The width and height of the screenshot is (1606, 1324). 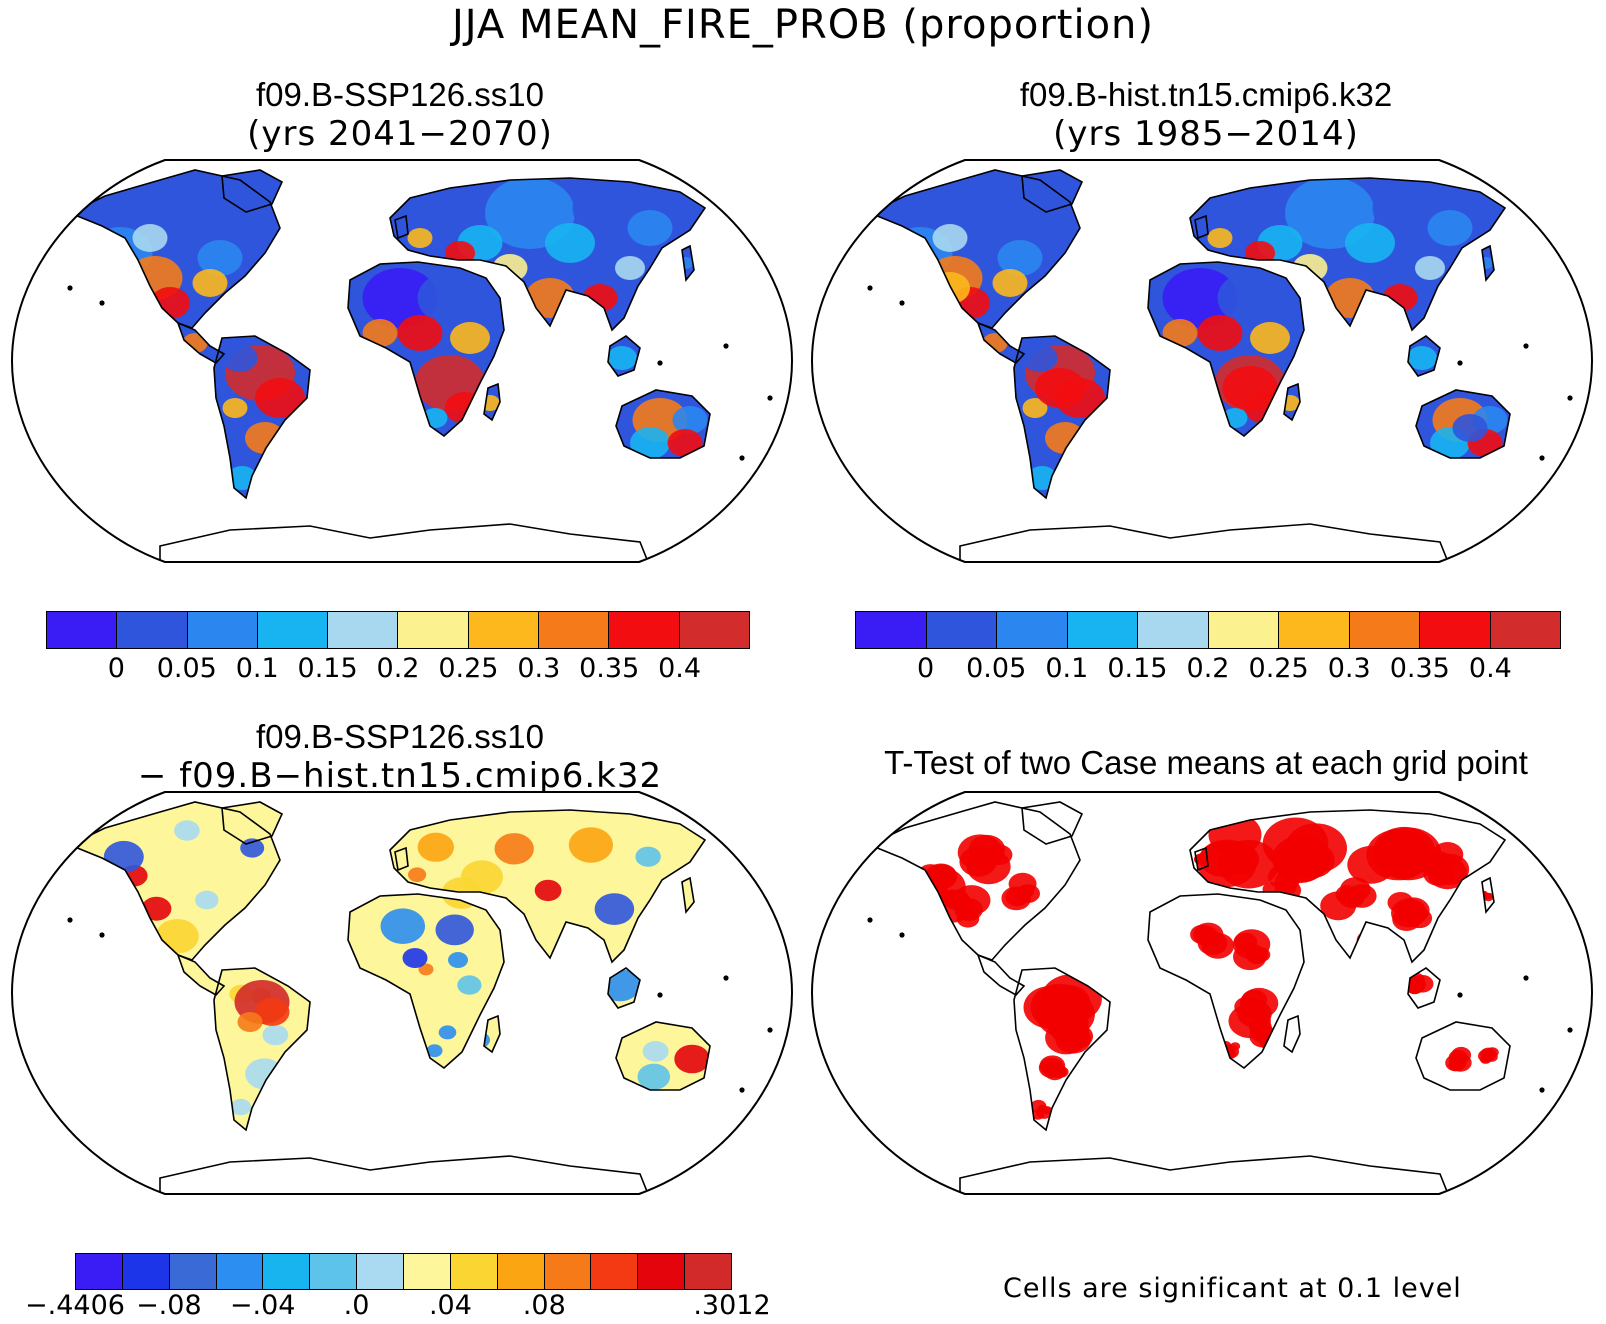 What do you see at coordinates (732, 1305) in the screenshot?
I see `colorbar-tick-label: .3012` at bounding box center [732, 1305].